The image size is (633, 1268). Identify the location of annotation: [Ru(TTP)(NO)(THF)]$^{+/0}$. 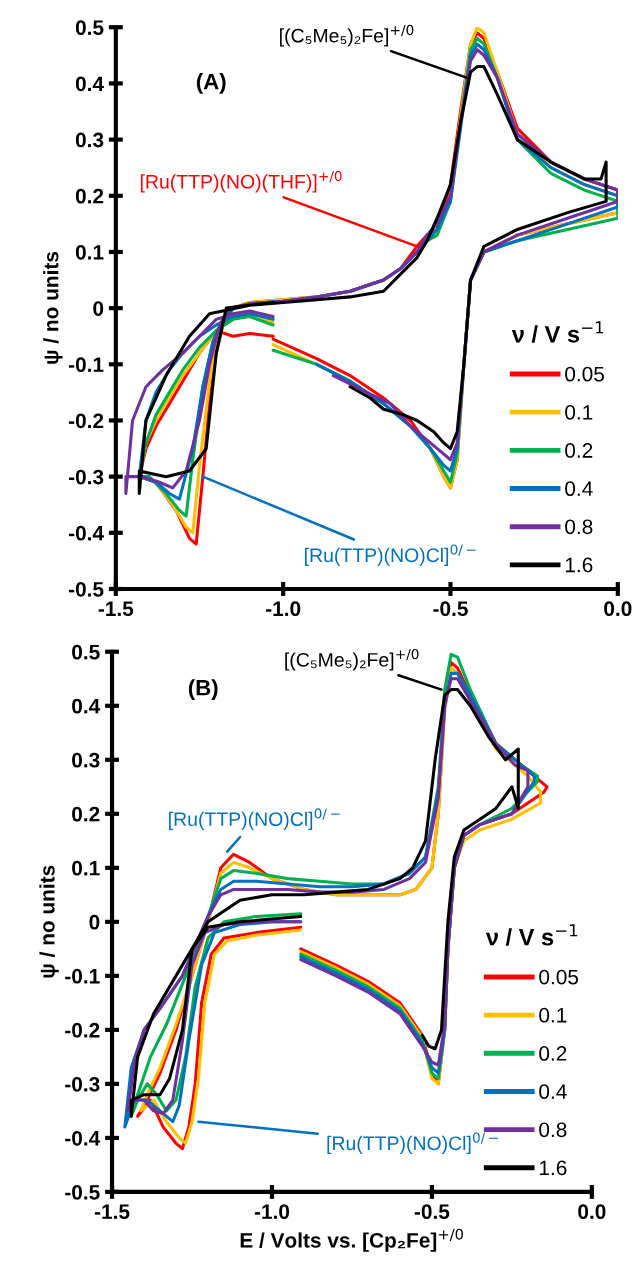
(241, 181).